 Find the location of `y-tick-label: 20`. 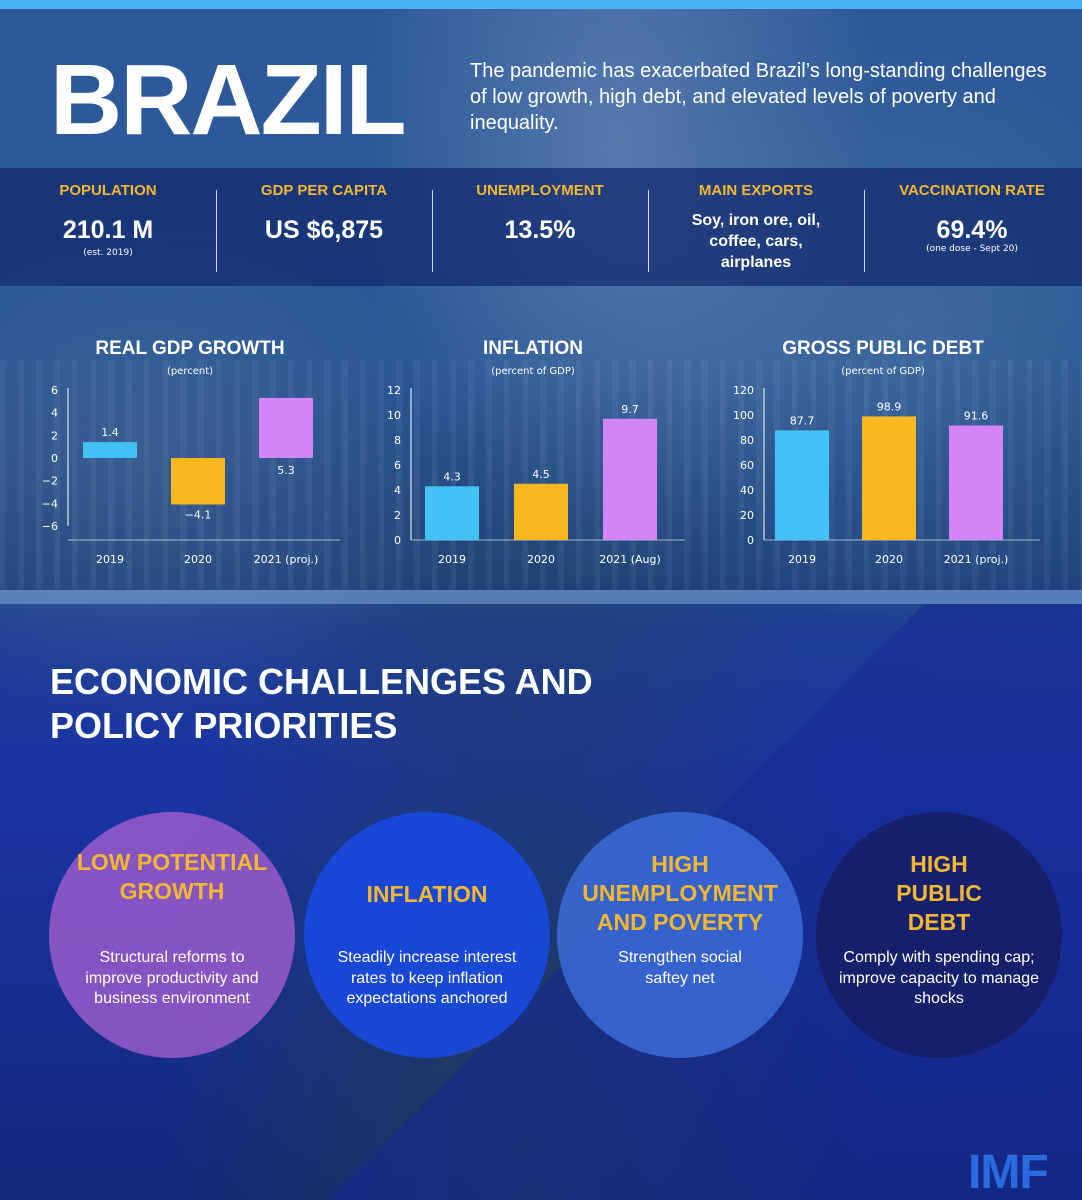

y-tick-label: 20 is located at coordinates (747, 515).